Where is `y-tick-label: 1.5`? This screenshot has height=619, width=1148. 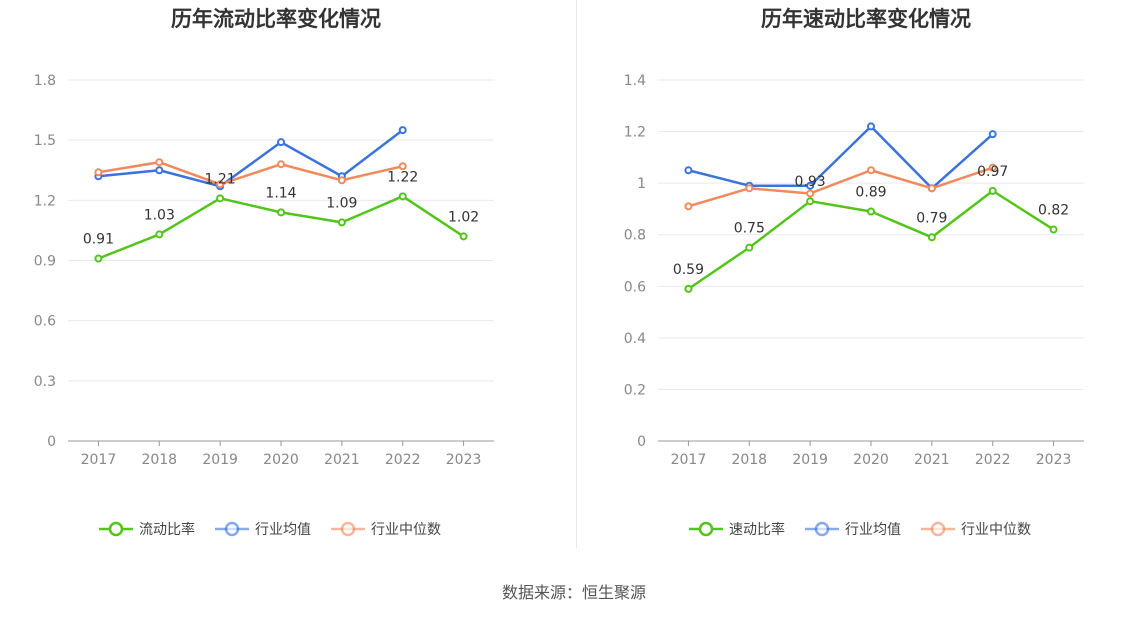
y-tick-label: 1.5 is located at coordinates (45, 141).